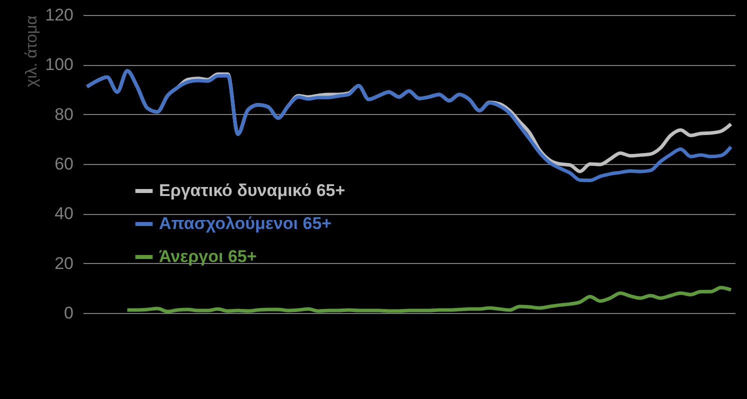  What do you see at coordinates (59, 15) in the screenshot?
I see `y-tick-label: 120` at bounding box center [59, 15].